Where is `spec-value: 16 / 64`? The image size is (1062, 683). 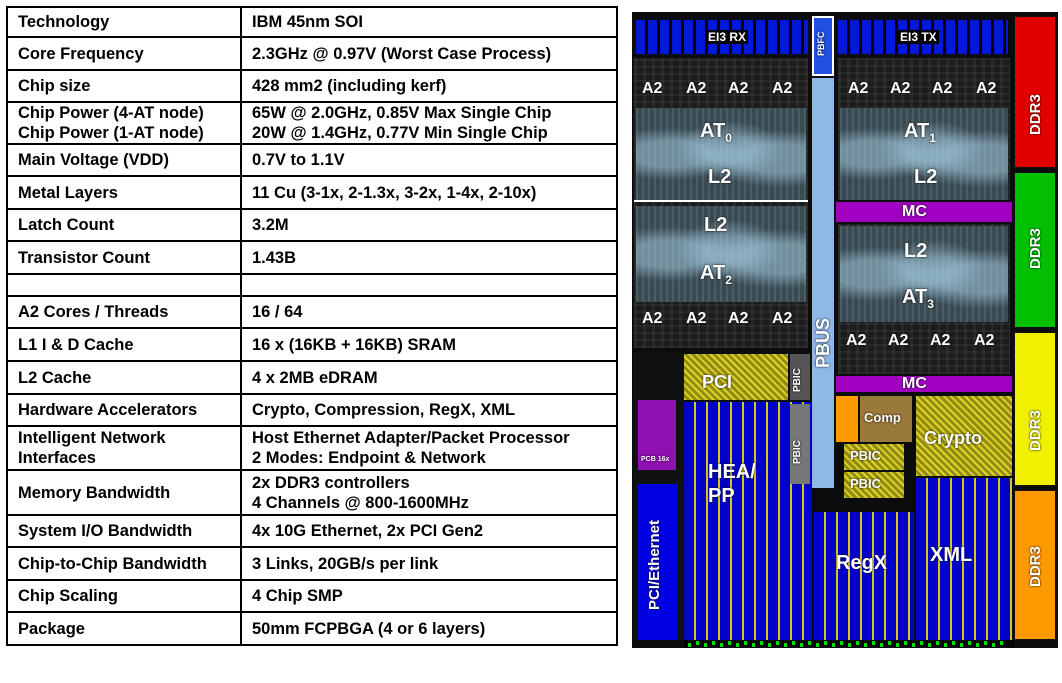
spec-value: 16 / 64 is located at coordinates (429, 312).